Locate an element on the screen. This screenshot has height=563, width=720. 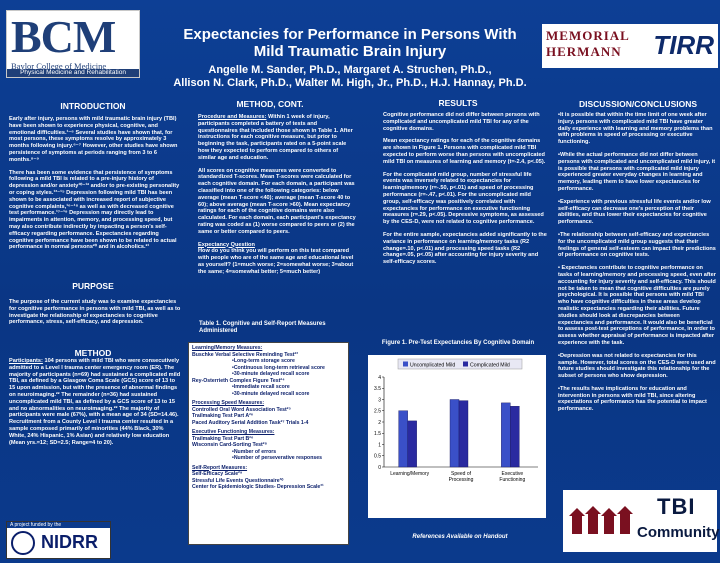
table-row: Rey-Osterrieth Complex Figure Test²⁴ is located at coordinates (238, 380).